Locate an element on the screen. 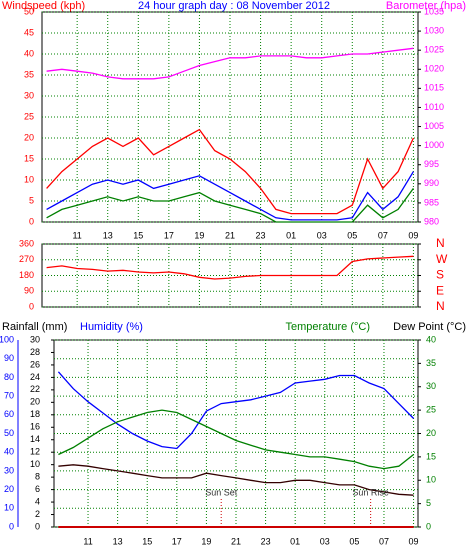 This screenshot has width=468, height=555. y3-tick-label: 24 is located at coordinates (35, 377).